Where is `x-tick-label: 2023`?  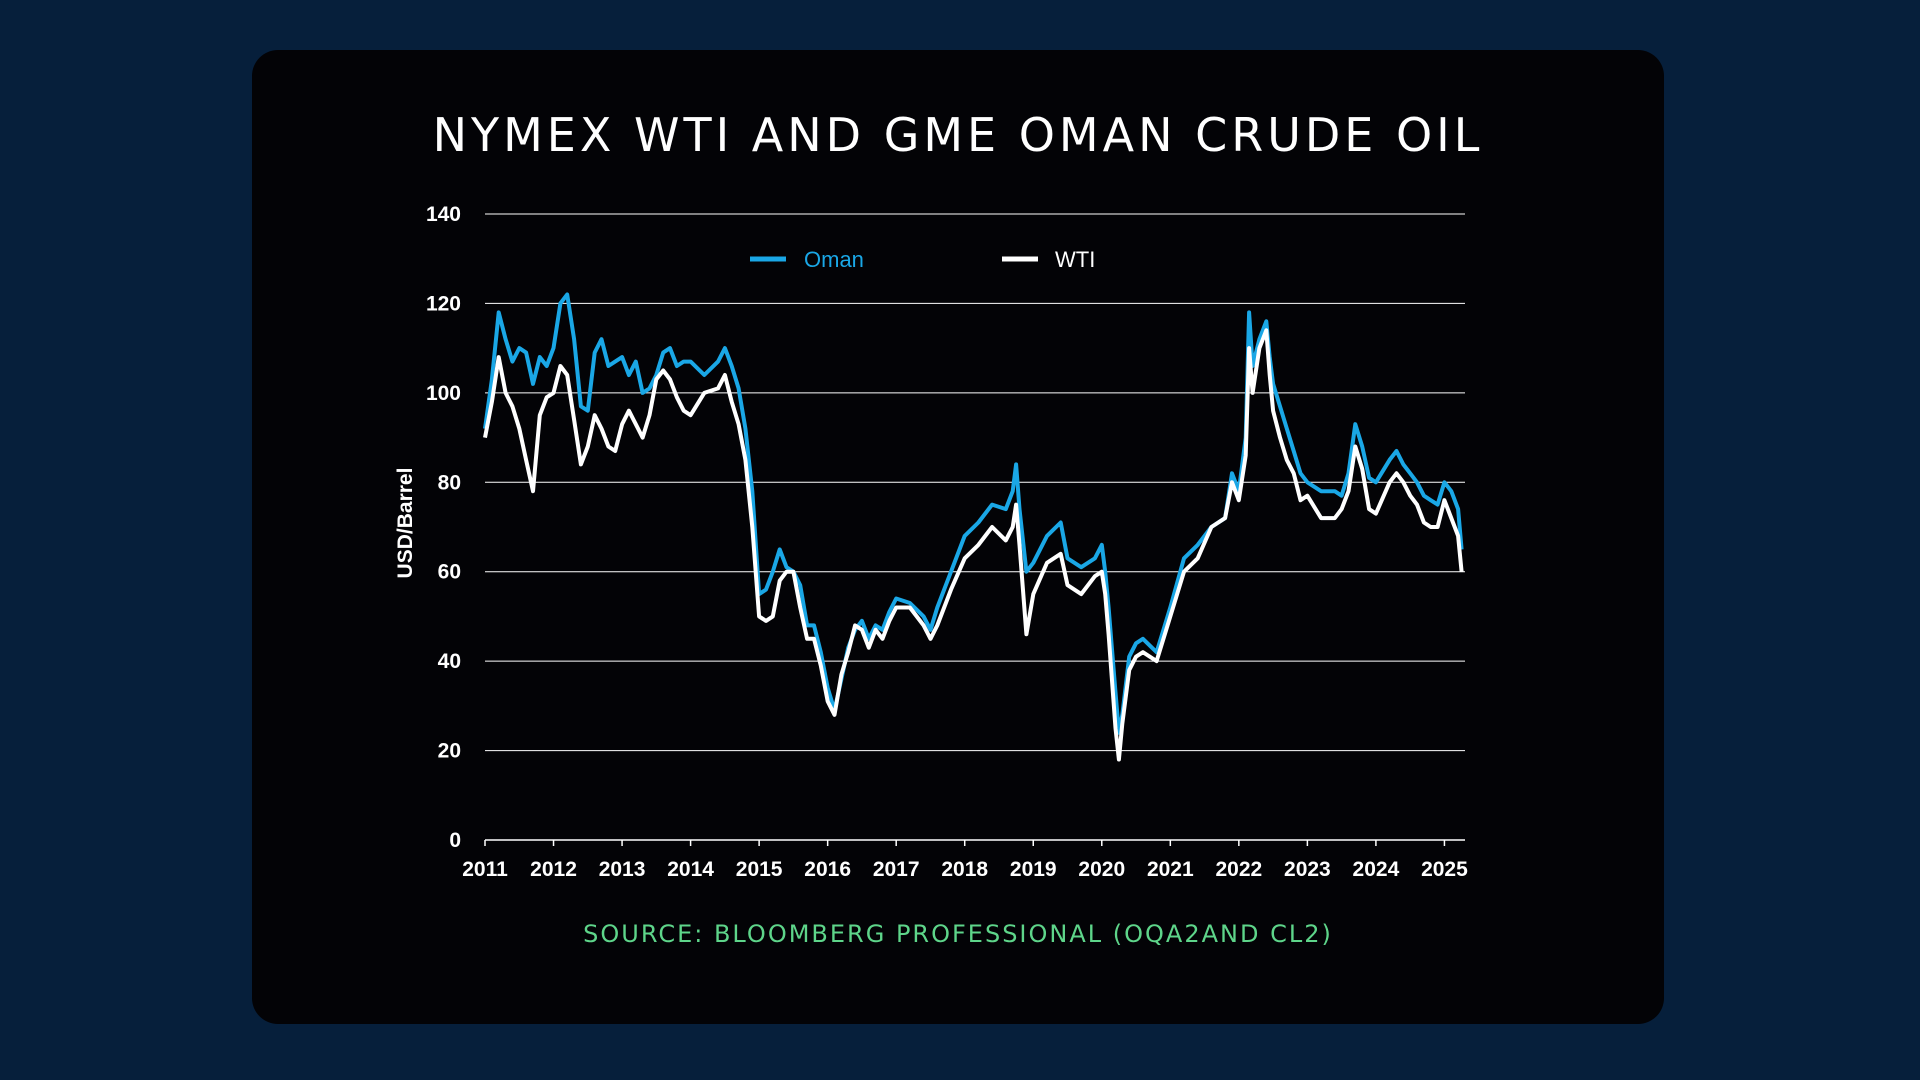
x-tick-label: 2023 is located at coordinates (1307, 869).